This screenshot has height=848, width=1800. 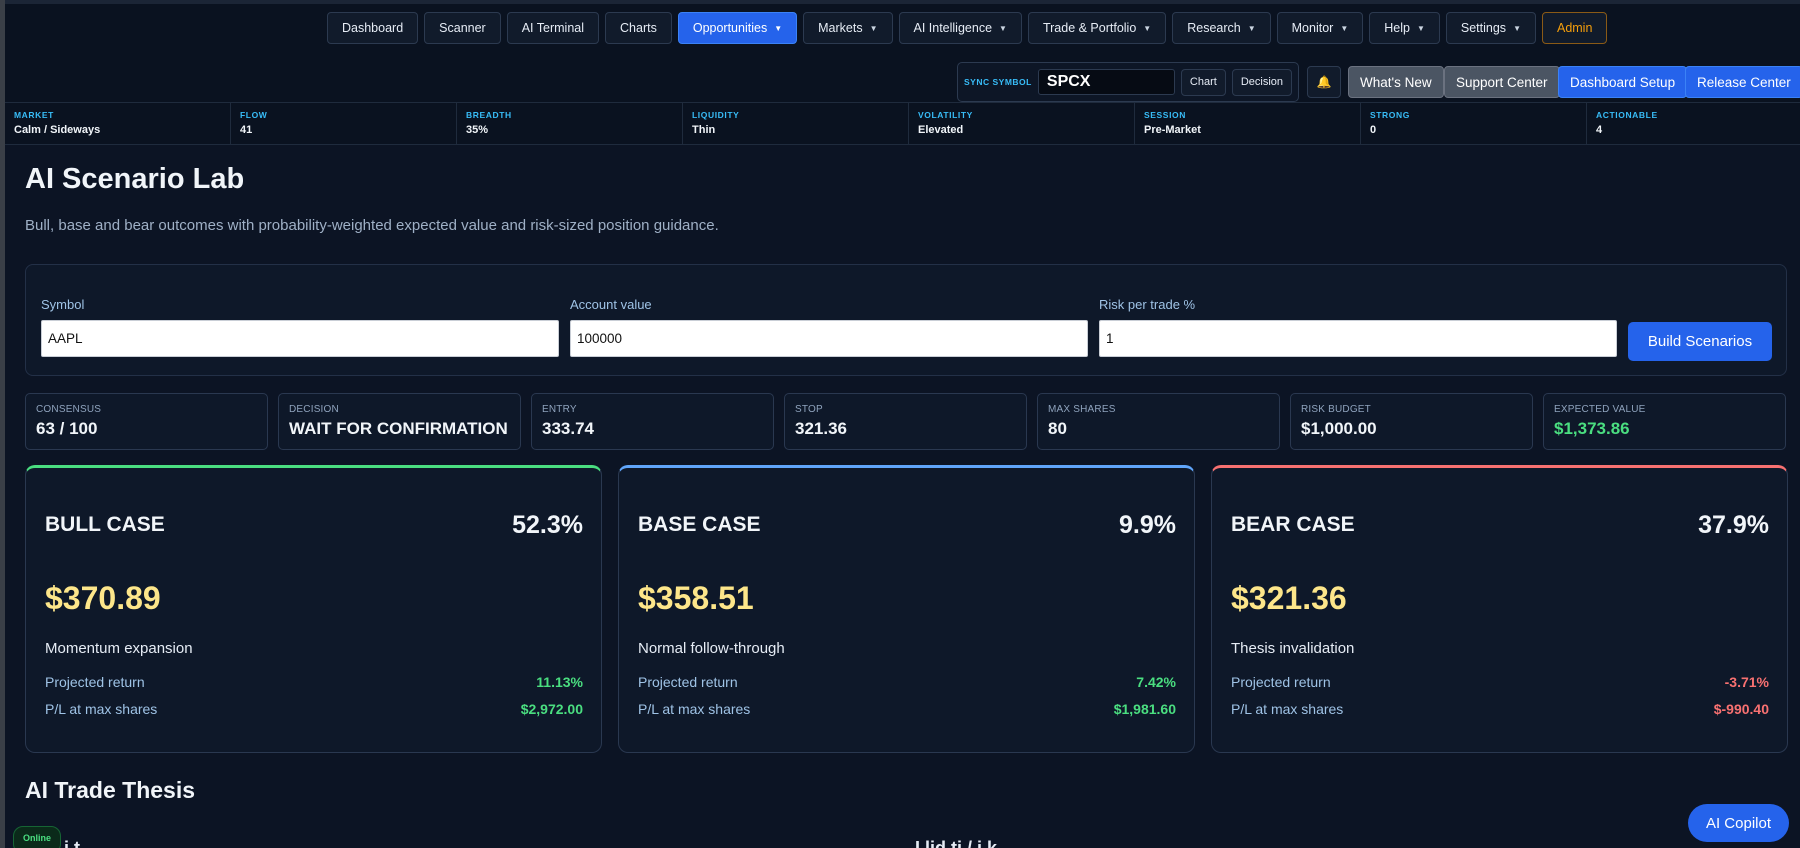 I want to click on metric-value: 321.36, so click(x=821, y=428).